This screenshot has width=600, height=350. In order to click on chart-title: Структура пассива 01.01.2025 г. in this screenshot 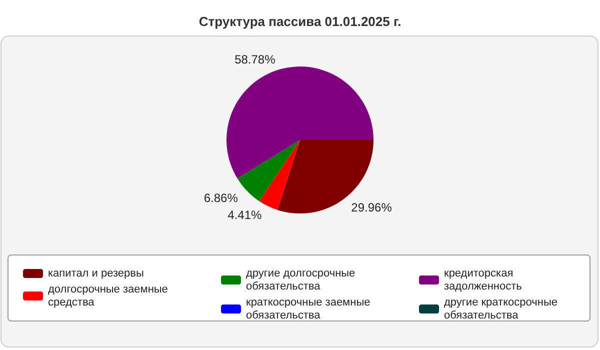, I will do `click(300, 21)`.